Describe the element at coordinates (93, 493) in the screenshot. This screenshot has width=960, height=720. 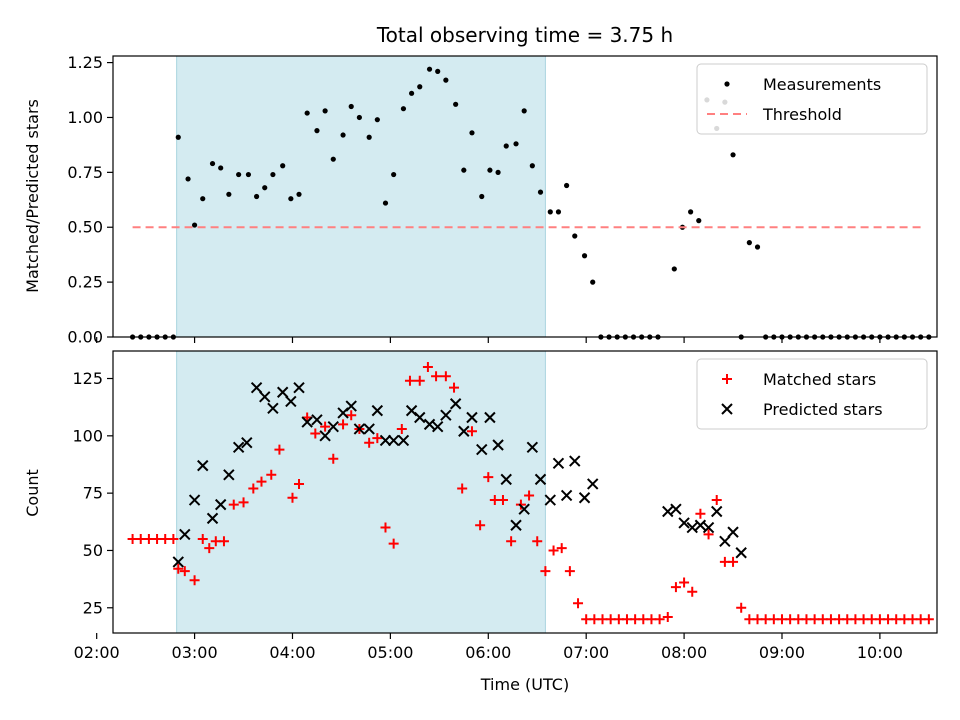
I see `bottom-ytick-label: 75` at that location.